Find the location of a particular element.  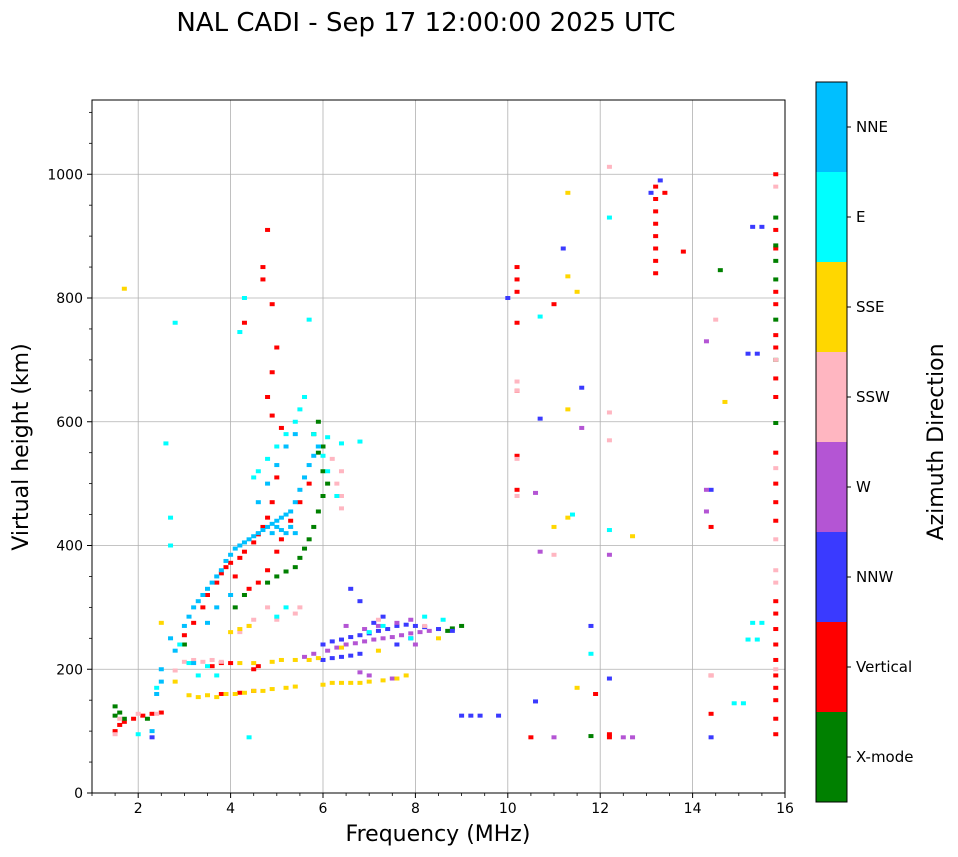

x-tick-label: 12 is located at coordinates (600, 809).